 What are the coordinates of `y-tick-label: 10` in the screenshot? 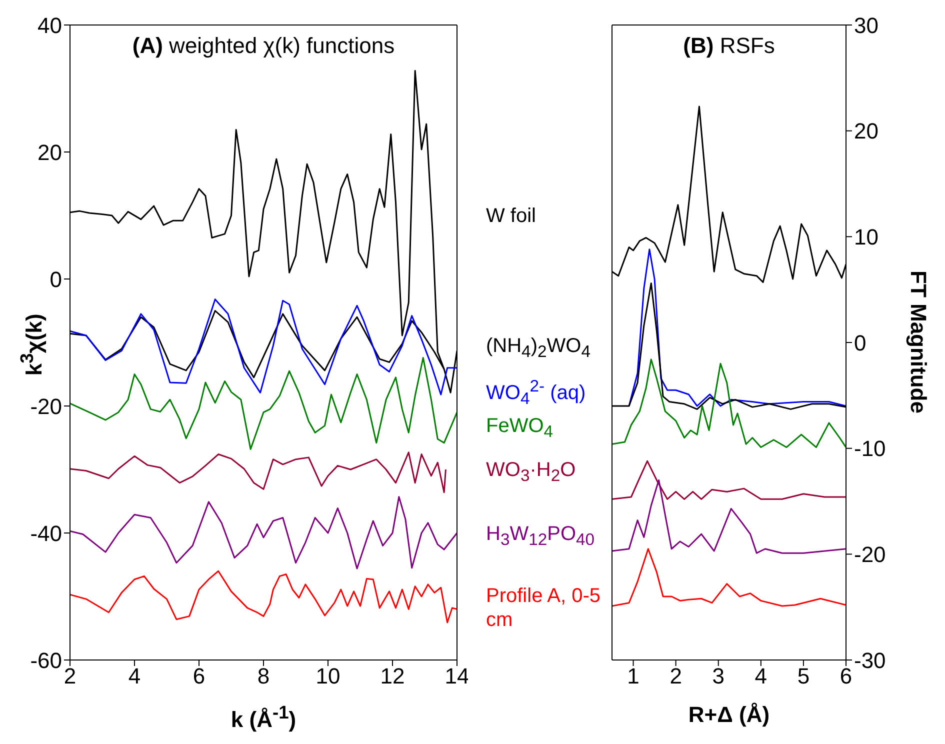 It's located at (866, 237).